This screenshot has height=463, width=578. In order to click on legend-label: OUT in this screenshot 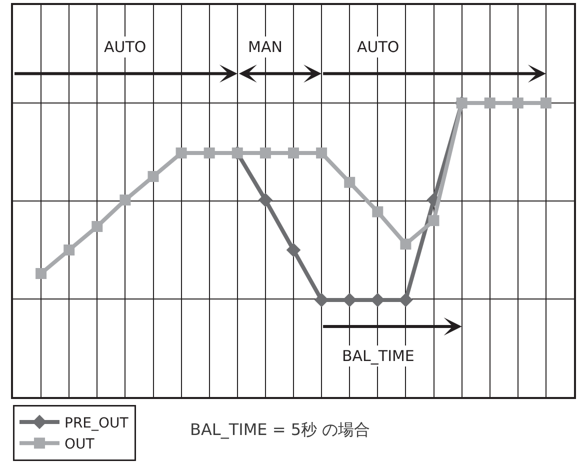, I will do `click(79, 444)`.